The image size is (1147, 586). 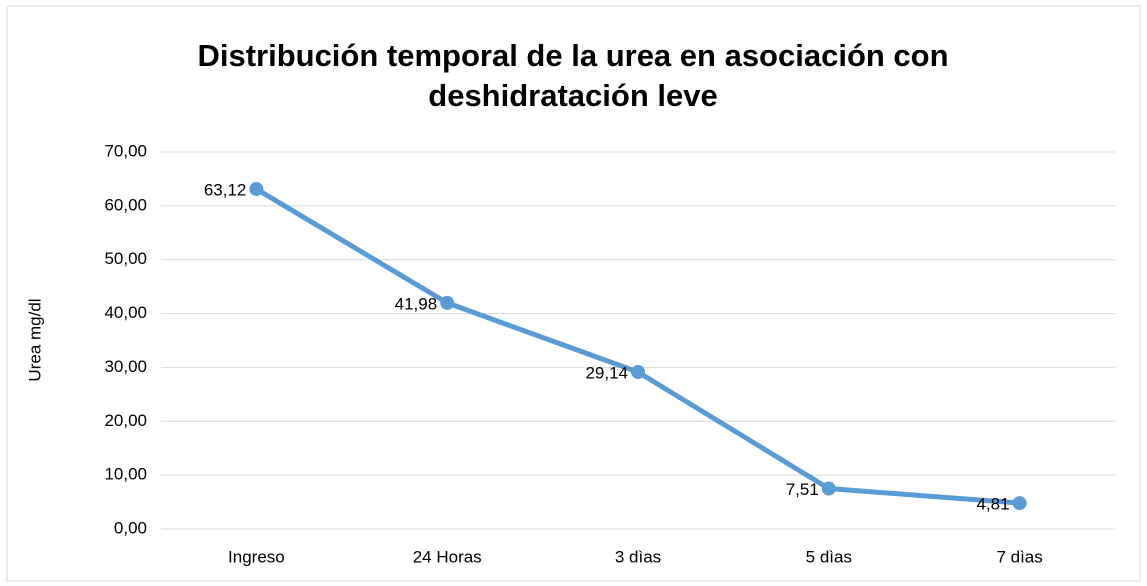 What do you see at coordinates (125, 204) in the screenshot?
I see `y-tick-label: 60,00` at bounding box center [125, 204].